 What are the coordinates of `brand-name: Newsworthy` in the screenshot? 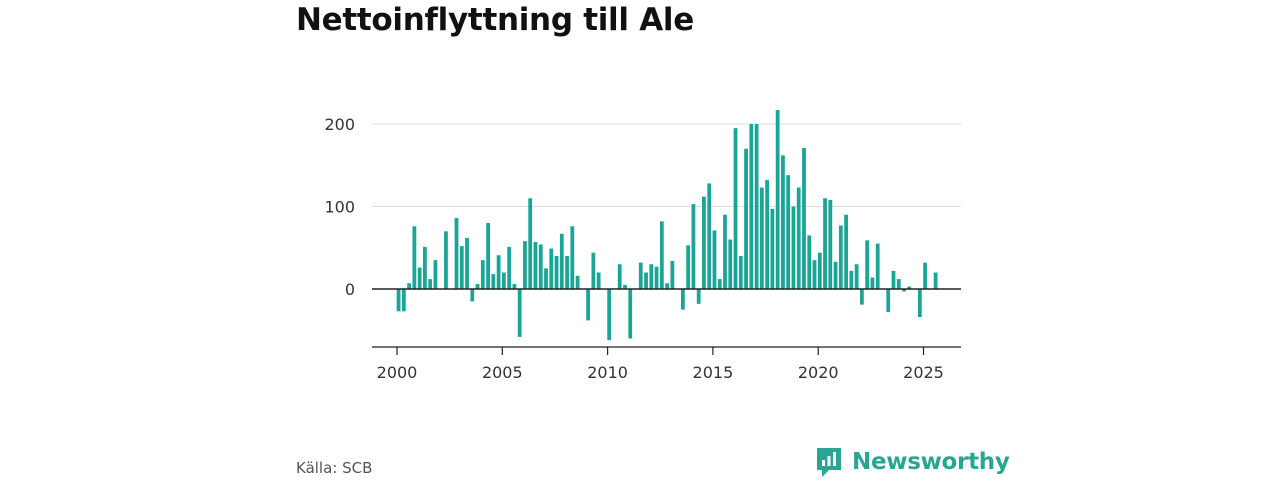 It's located at (931, 462).